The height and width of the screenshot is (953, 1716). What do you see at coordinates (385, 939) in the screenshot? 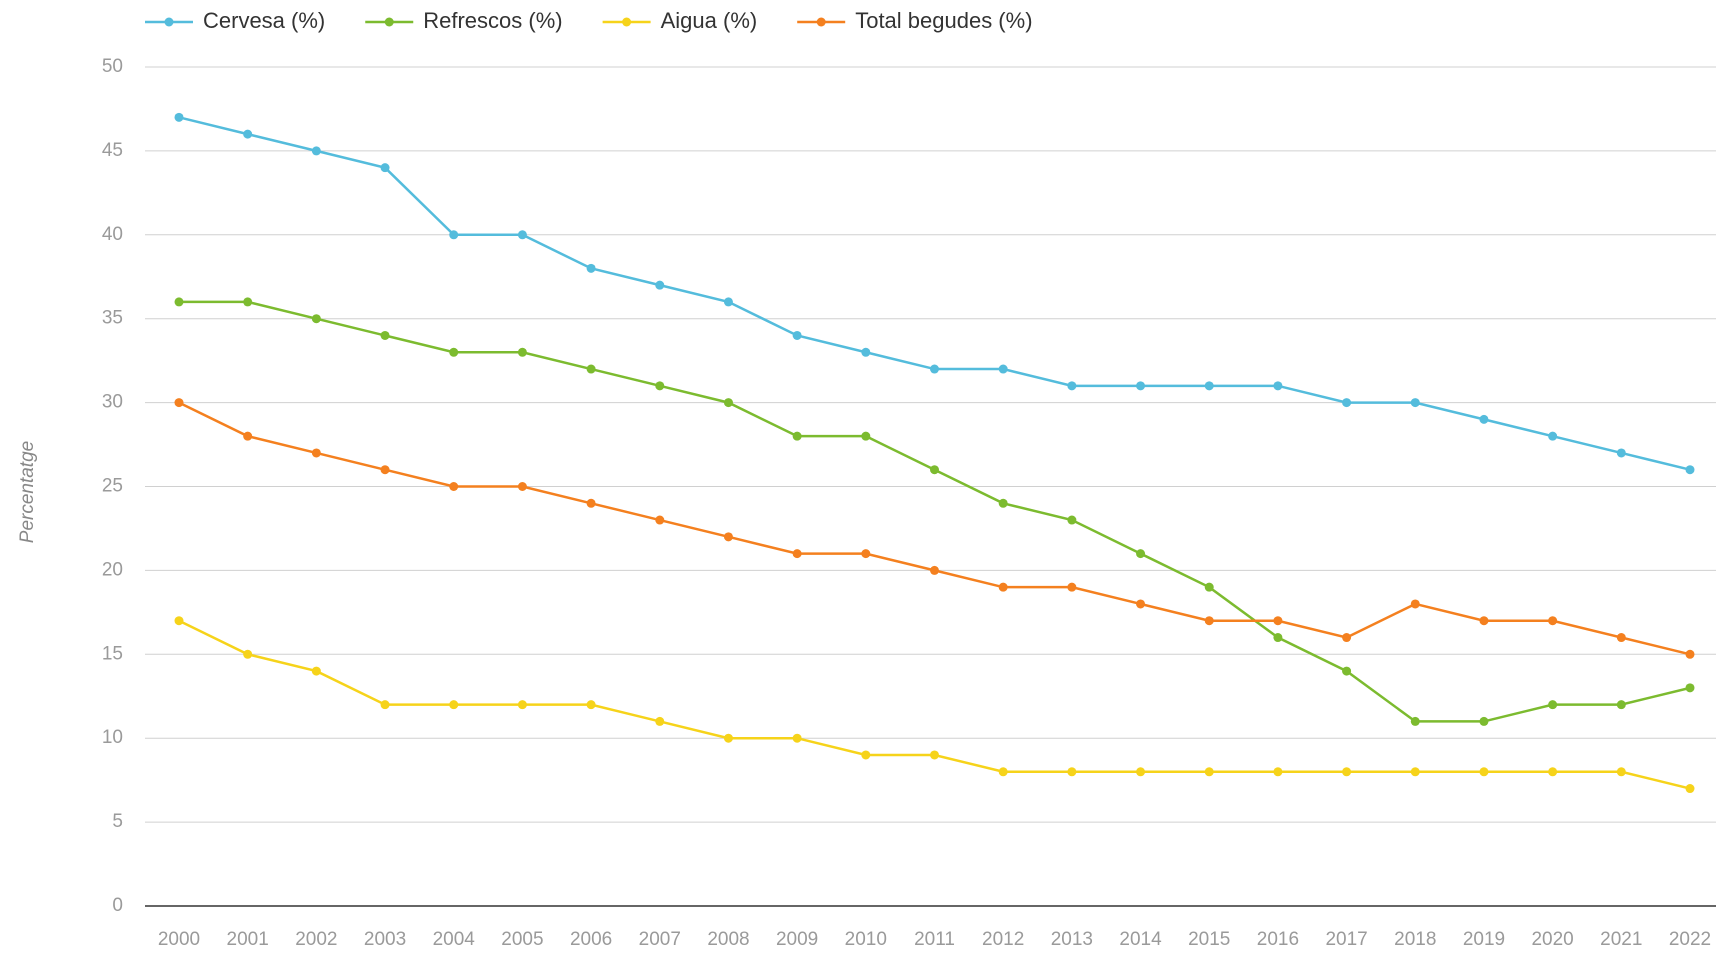
I see `x-tick-label: 2003` at bounding box center [385, 939].